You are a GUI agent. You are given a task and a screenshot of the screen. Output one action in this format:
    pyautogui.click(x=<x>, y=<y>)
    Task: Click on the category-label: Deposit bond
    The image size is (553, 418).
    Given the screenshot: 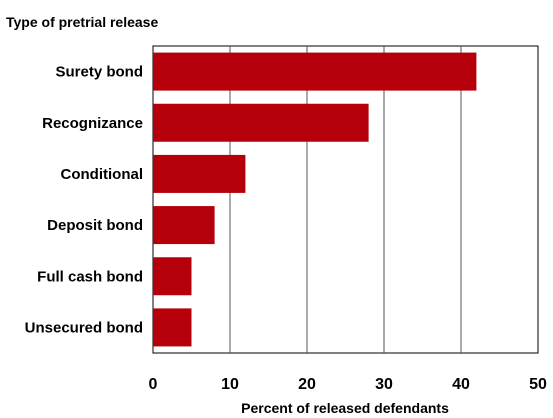 What is the action you would take?
    pyautogui.click(x=95, y=225)
    